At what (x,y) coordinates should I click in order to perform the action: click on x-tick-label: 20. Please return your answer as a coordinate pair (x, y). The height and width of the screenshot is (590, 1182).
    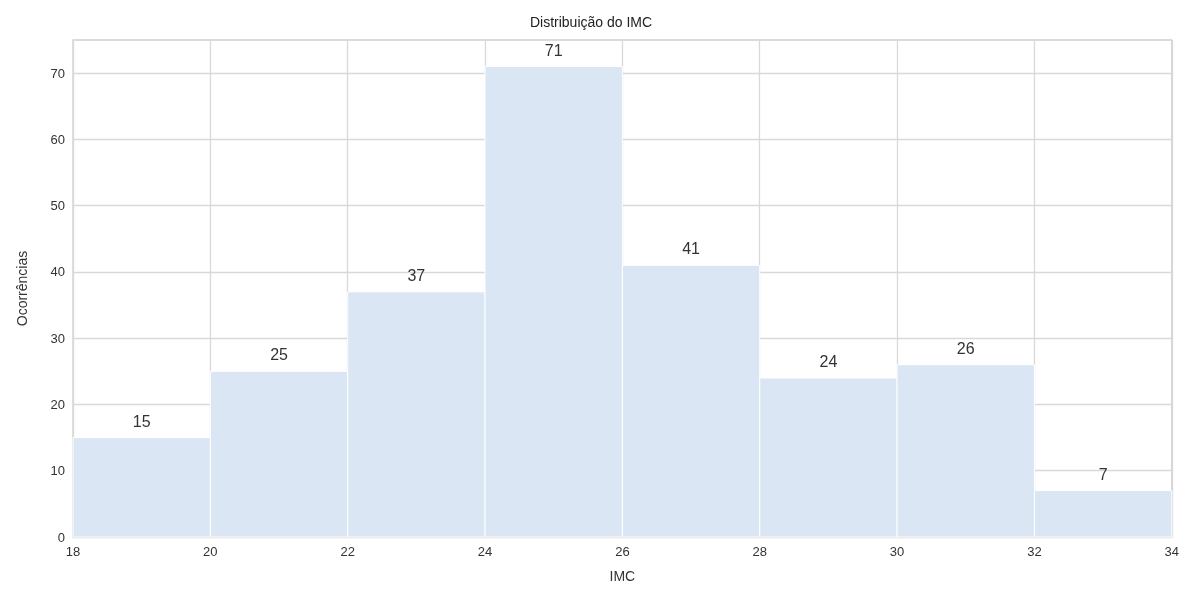
    Looking at the image, I should click on (210, 551).